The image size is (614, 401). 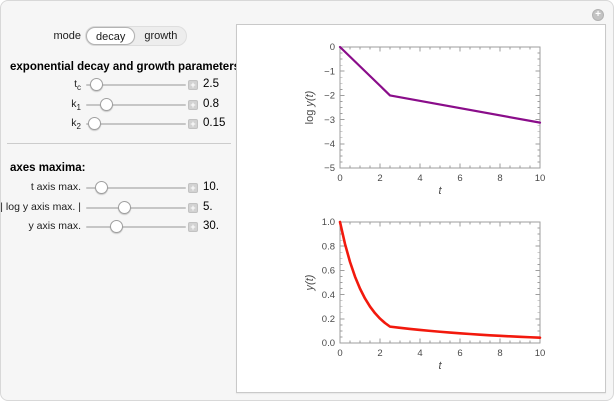 I want to click on y-tick-label: 0.0, so click(x=328, y=343).